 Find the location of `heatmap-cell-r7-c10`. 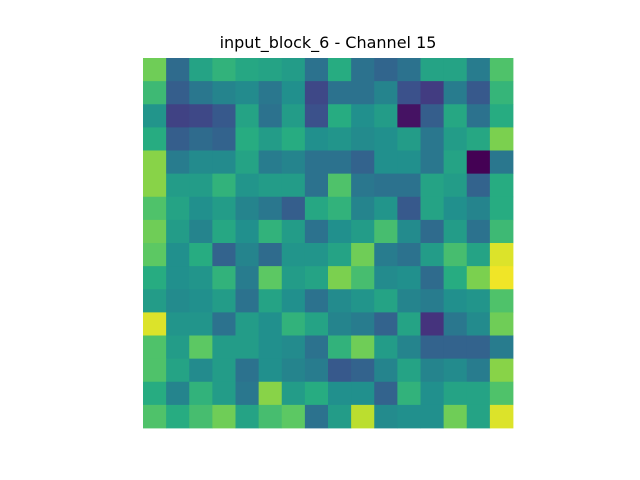

heatmap-cell-r7-c10 is located at coordinates (386, 231).